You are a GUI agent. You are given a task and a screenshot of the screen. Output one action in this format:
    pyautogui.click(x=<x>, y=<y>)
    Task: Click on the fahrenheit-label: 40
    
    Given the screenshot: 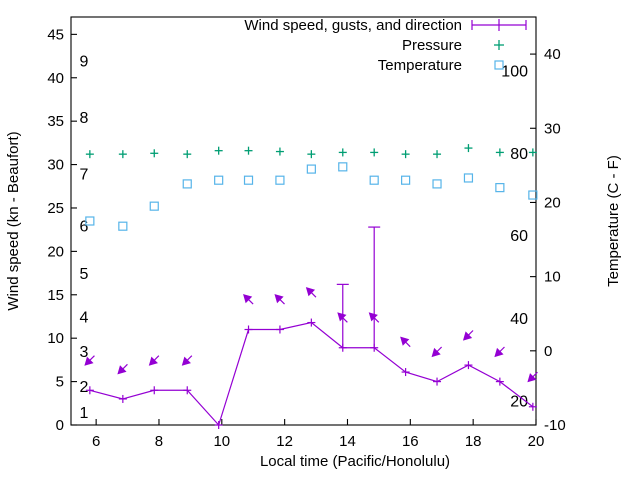 What is the action you would take?
    pyautogui.click(x=519, y=319)
    